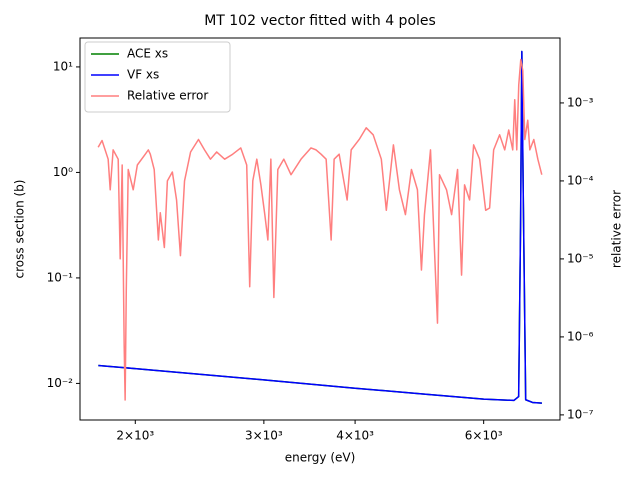  I want to click on chart-title: MT 102 vector fitted with 4 poles, so click(320, 21).